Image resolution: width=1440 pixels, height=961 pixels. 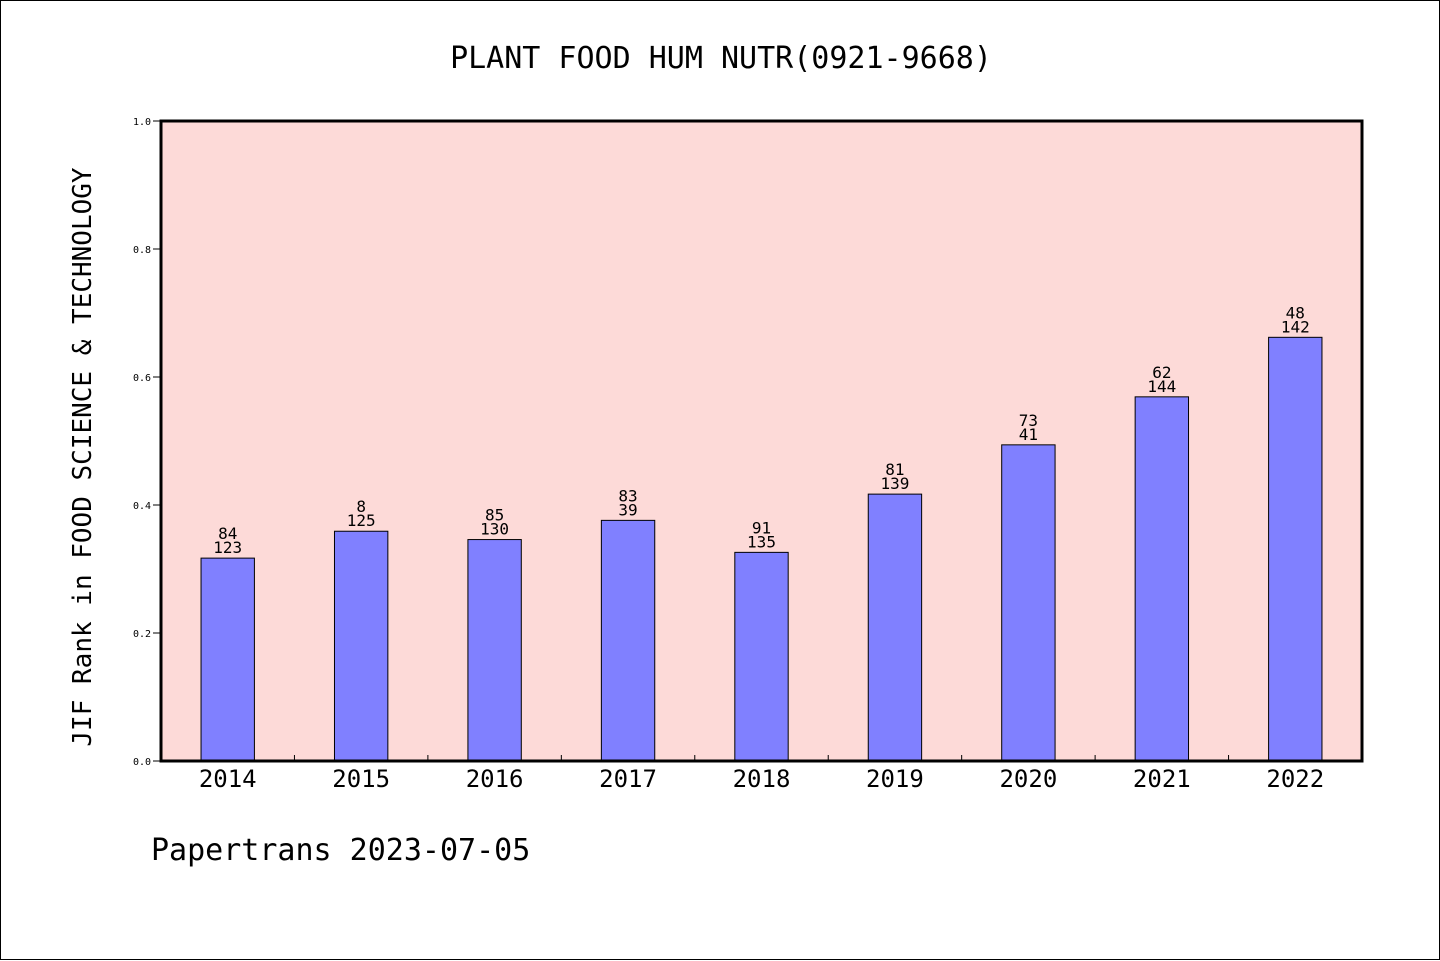 What do you see at coordinates (494, 515) in the screenshot?
I see `bar-label-rank: 85` at bounding box center [494, 515].